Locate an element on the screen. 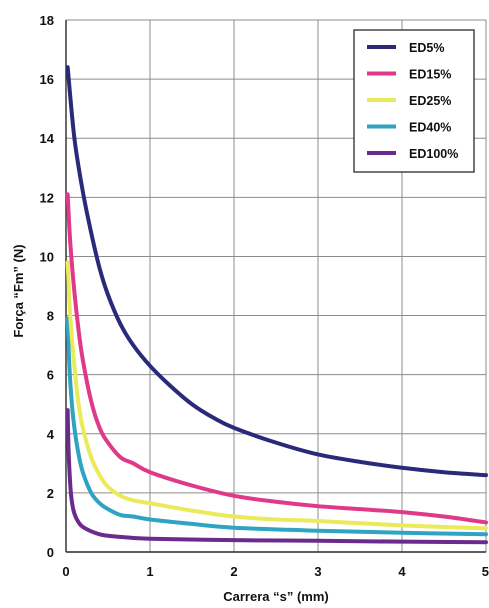  legend-label-ed5: ED5% is located at coordinates (426, 48).